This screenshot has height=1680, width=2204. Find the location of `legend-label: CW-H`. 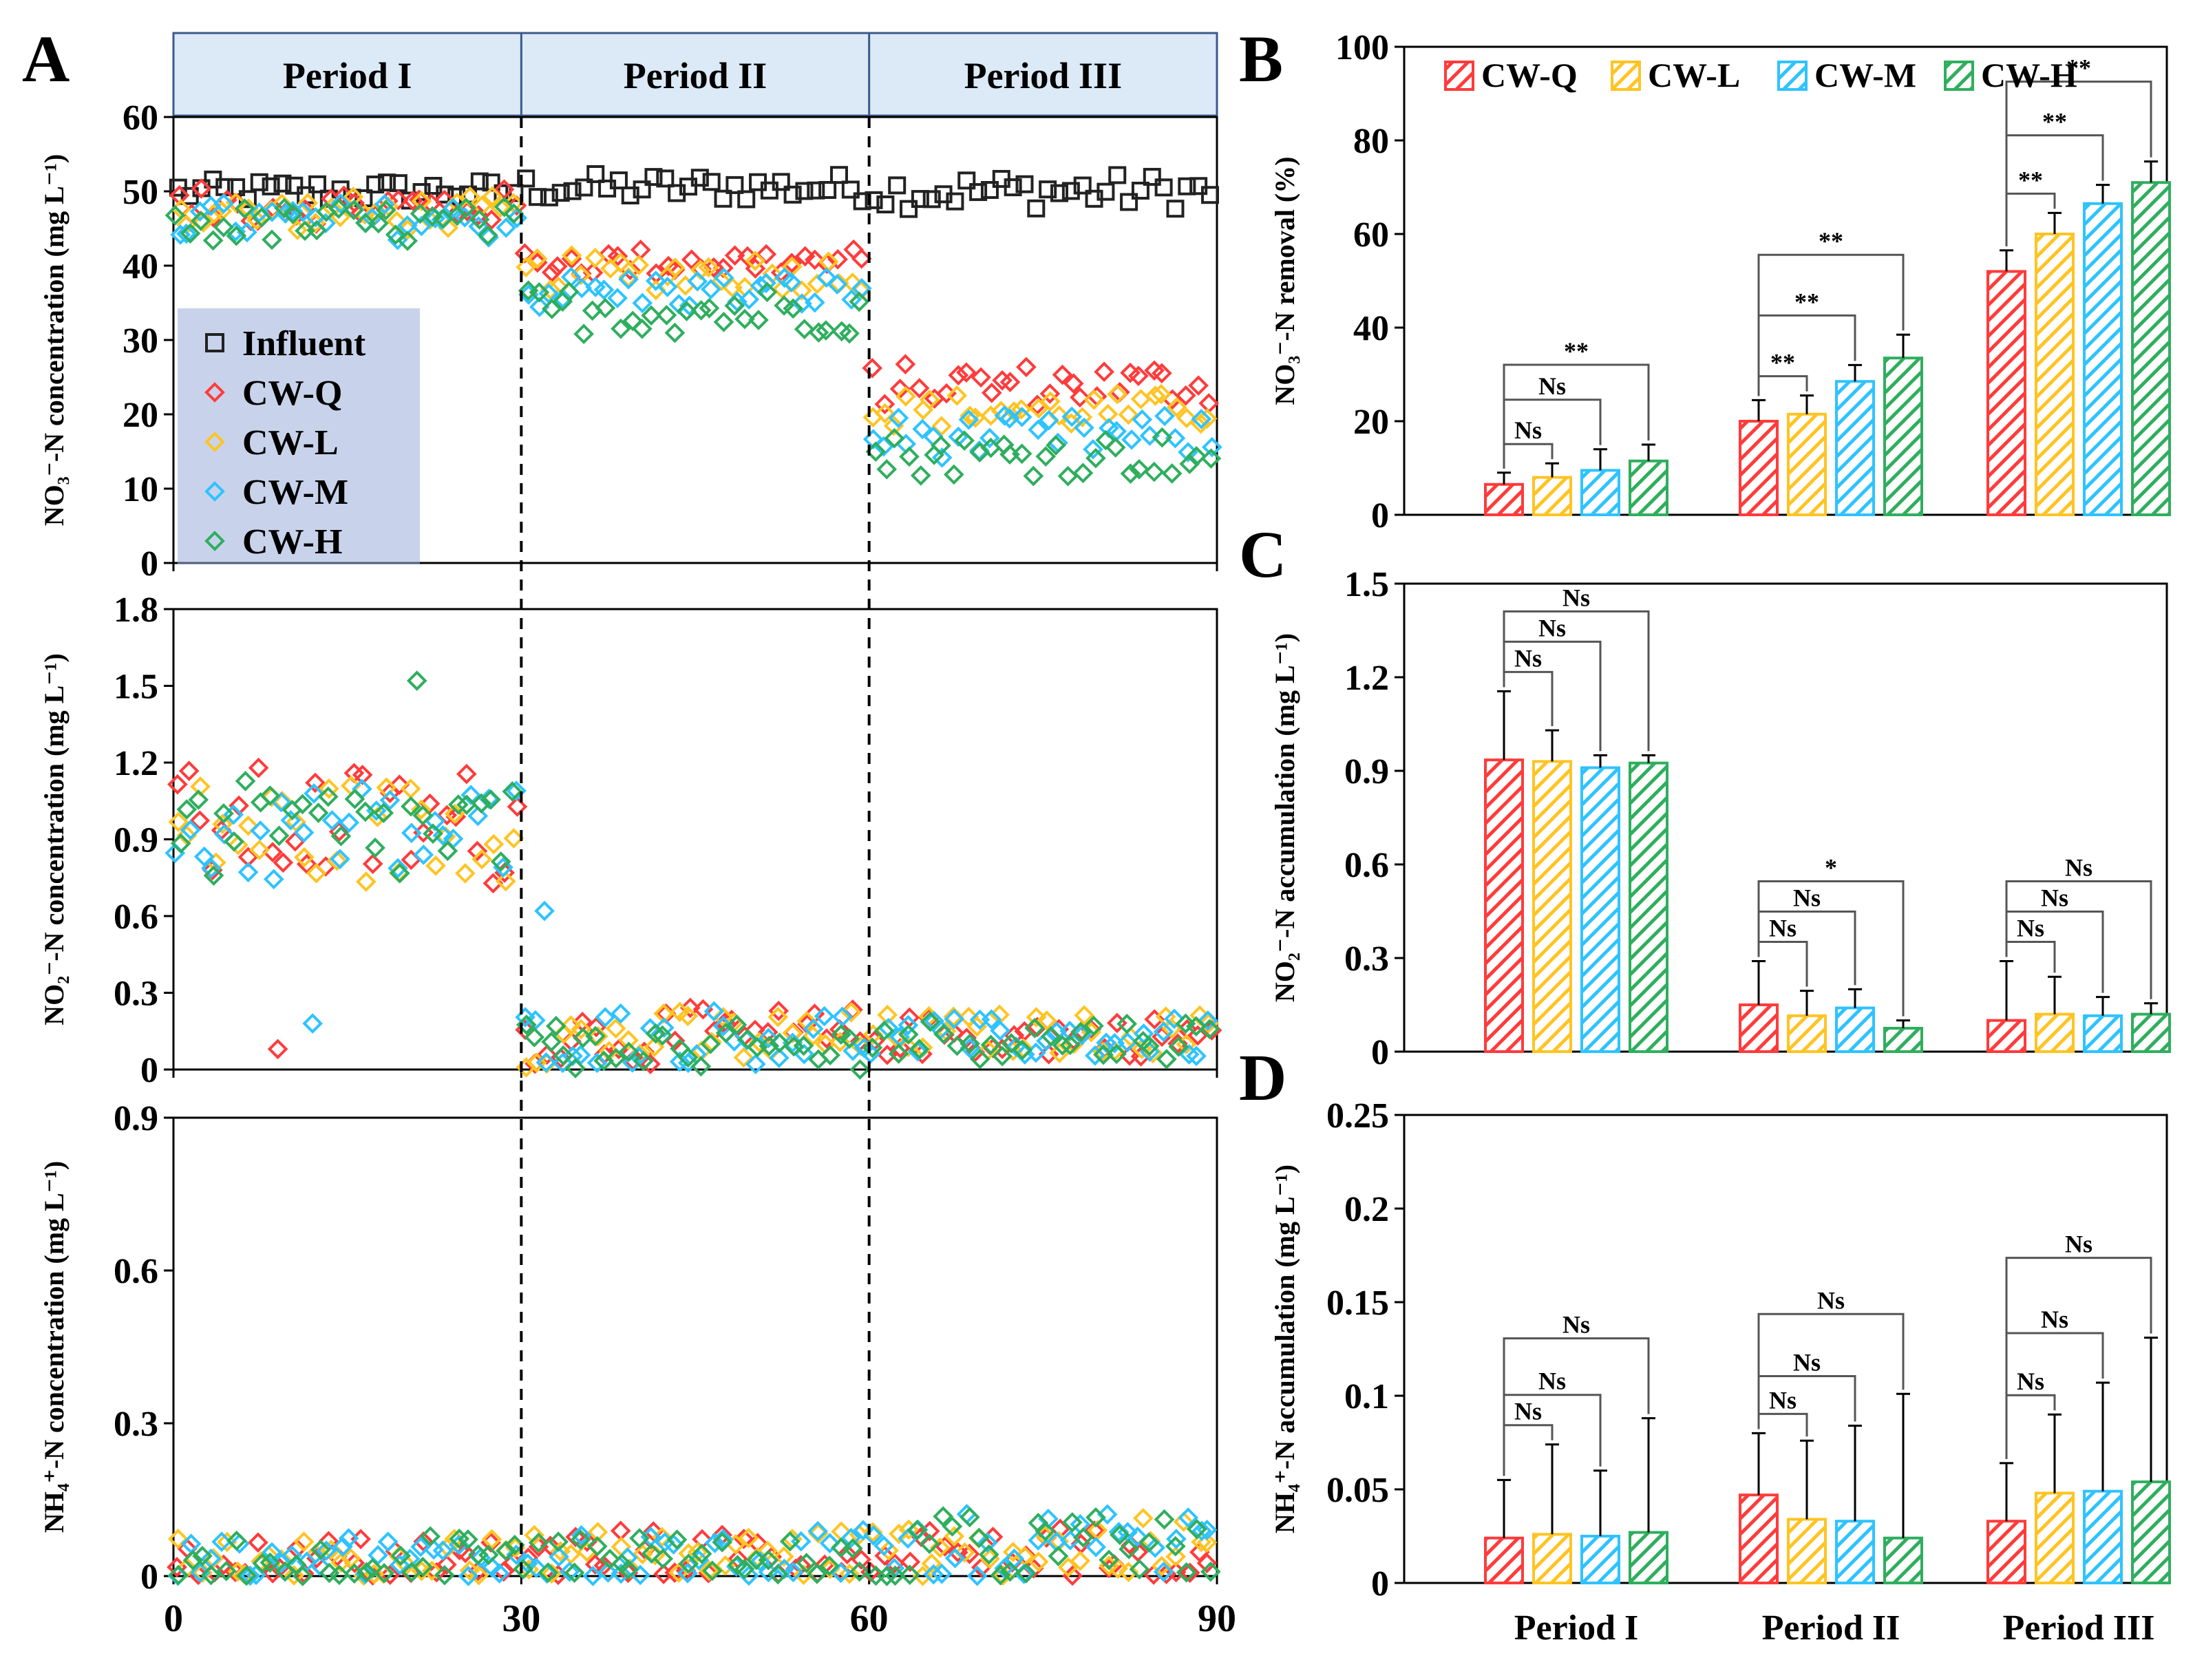

legend-label: CW-H is located at coordinates (292, 542).